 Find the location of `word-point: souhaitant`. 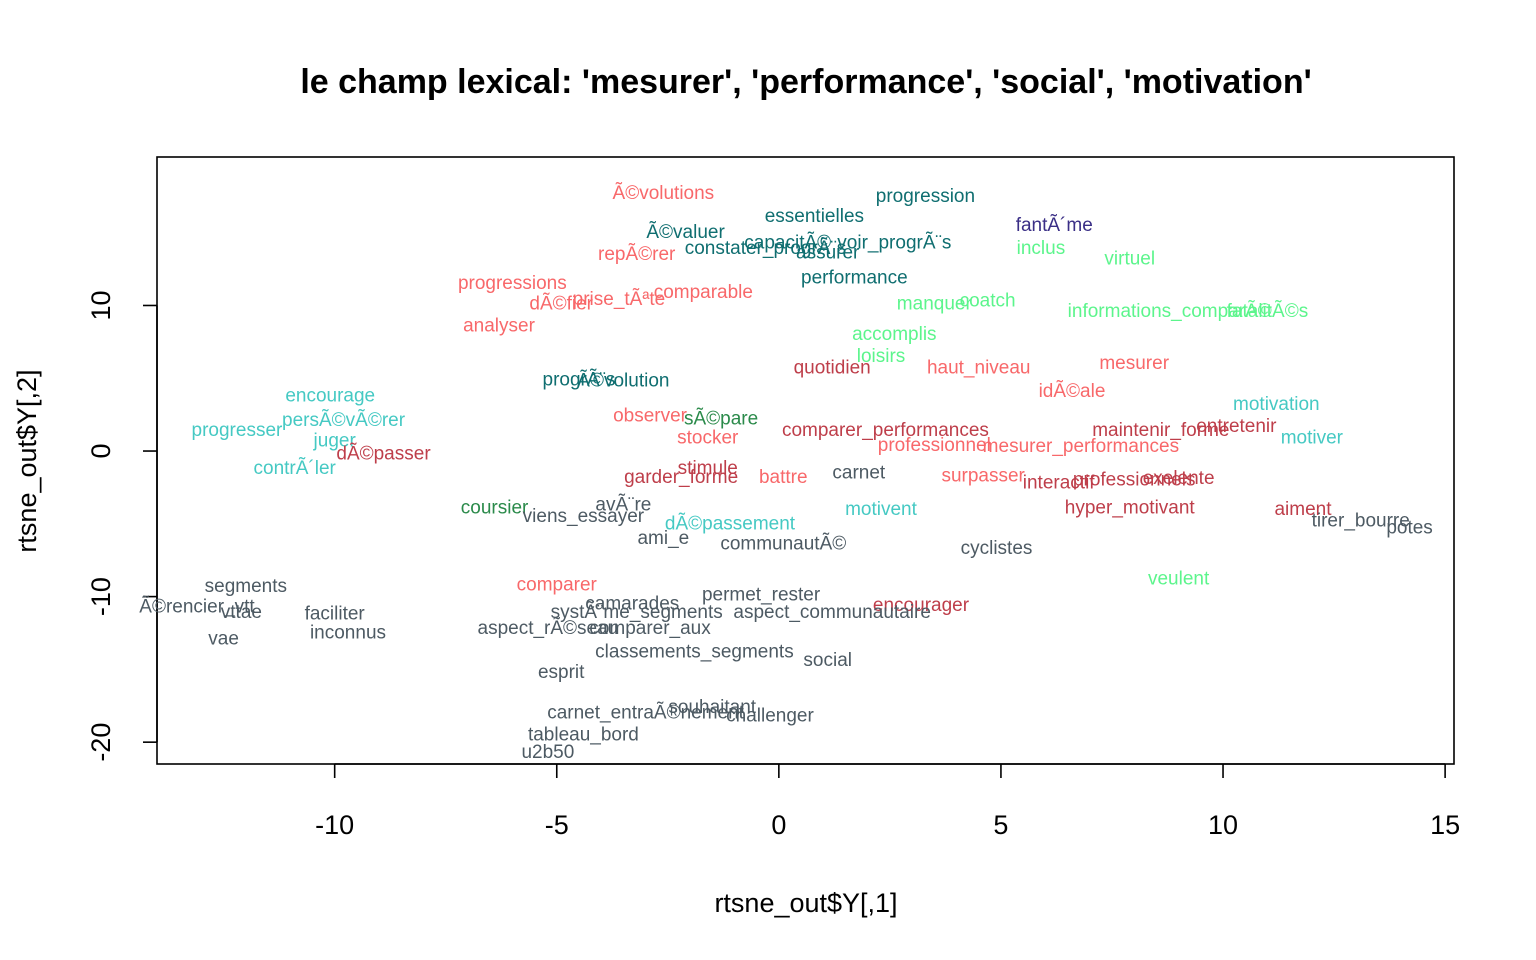

word-point: souhaitant is located at coordinates (712, 707).